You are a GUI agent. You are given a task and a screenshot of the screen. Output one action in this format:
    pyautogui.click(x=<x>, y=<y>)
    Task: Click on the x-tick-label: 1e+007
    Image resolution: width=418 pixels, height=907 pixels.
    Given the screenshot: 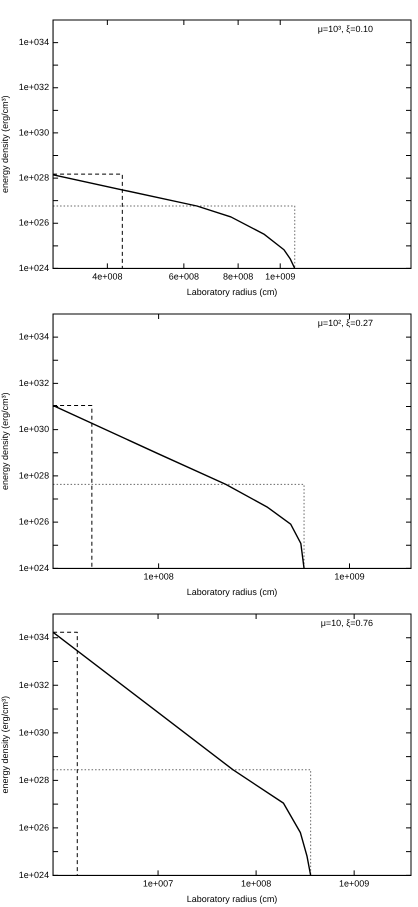 What is the action you would take?
    pyautogui.click(x=158, y=883)
    